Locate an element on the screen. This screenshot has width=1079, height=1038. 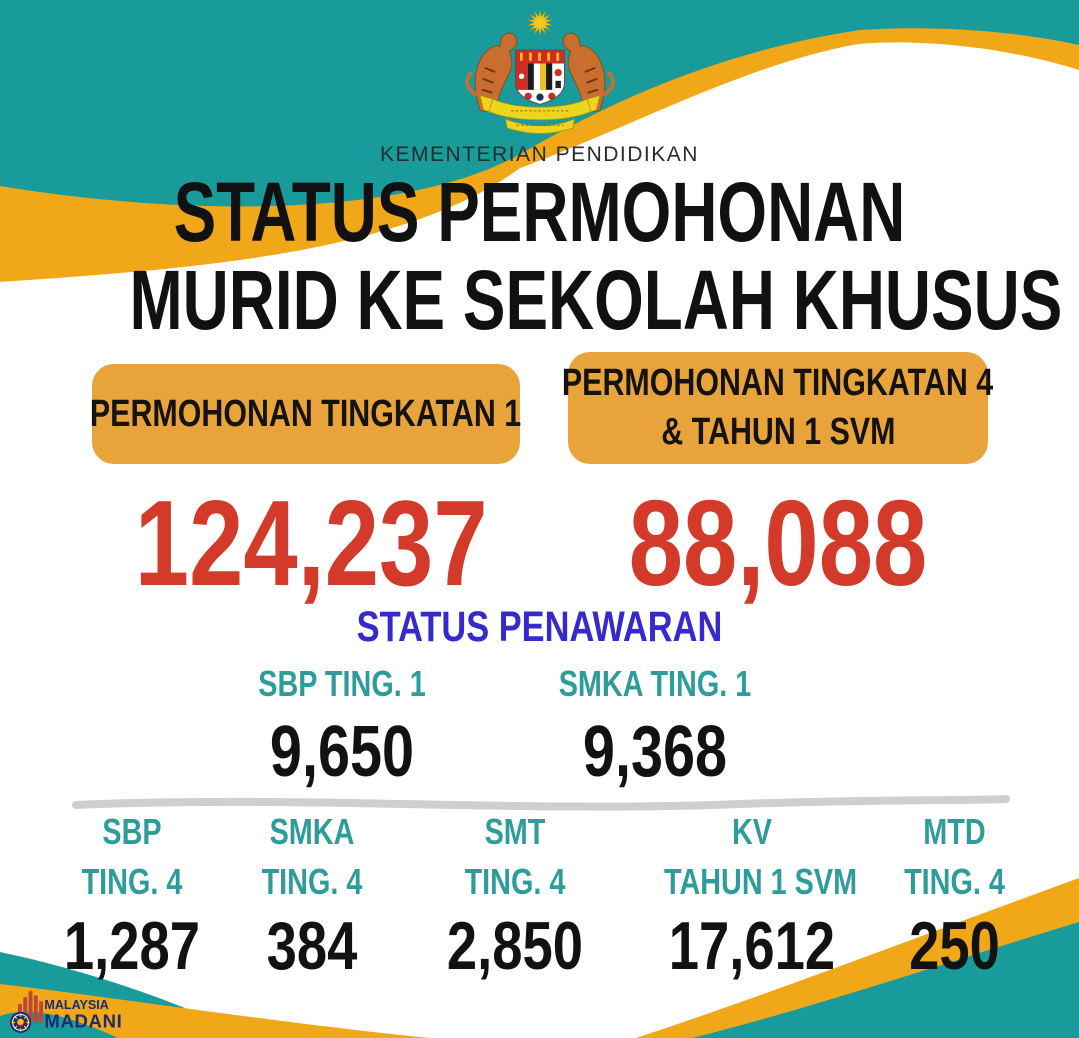
offer-sbp-ting4: SBP TING. 4 1,287 is located at coordinates (132, 897).